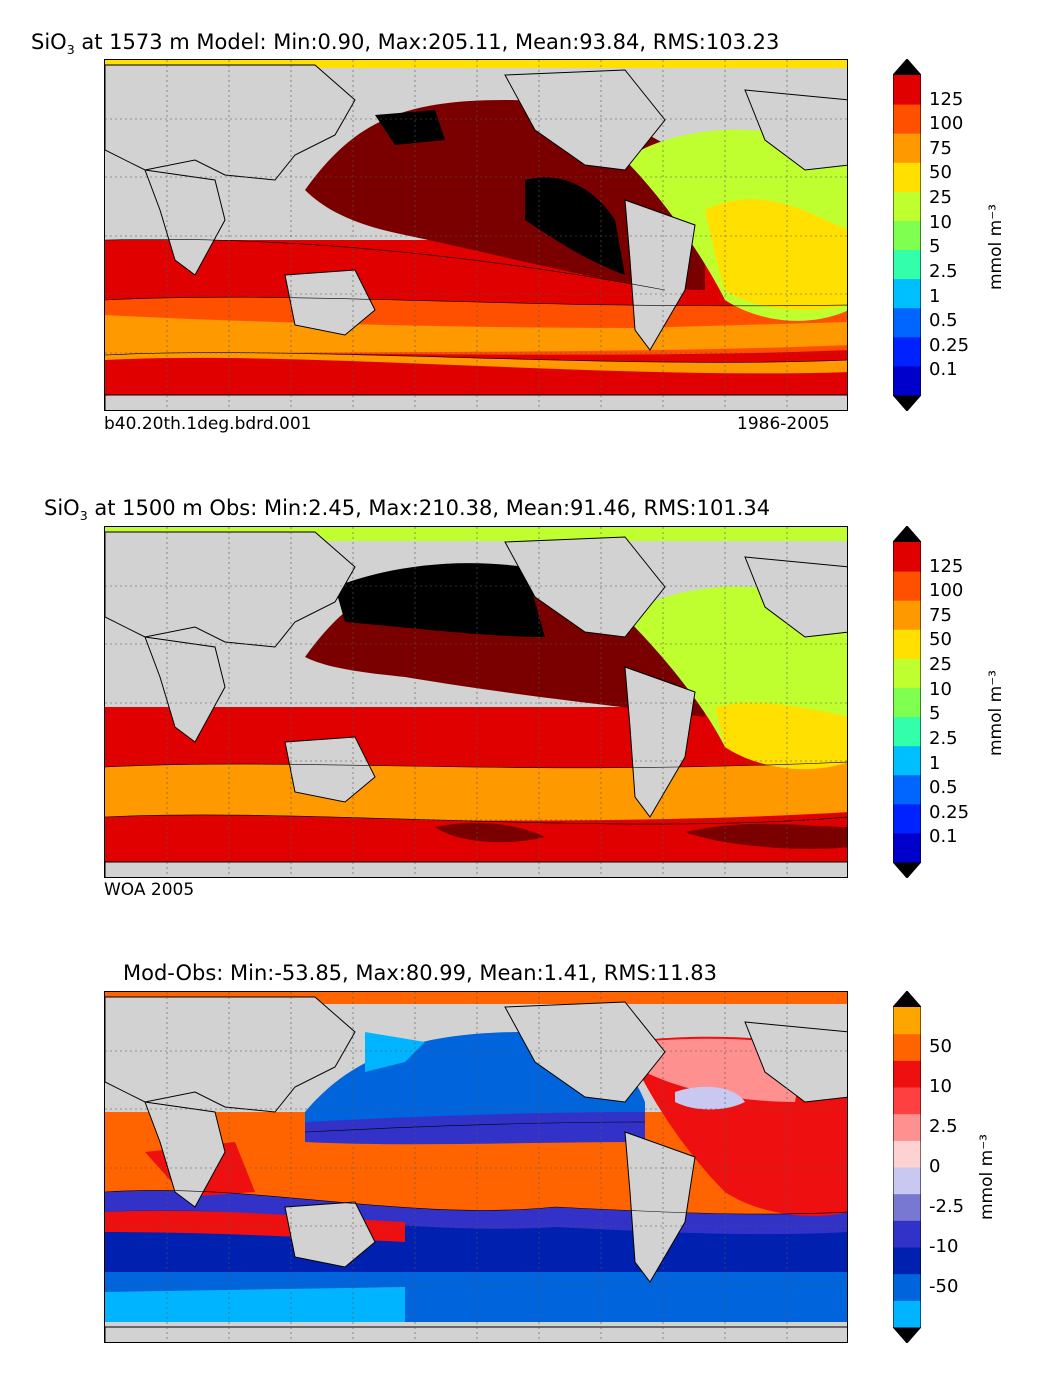 This screenshot has width=1037, height=1373. What do you see at coordinates (943, 788) in the screenshot?
I see `panel-2-colorbar-tick: 0.5` at bounding box center [943, 788].